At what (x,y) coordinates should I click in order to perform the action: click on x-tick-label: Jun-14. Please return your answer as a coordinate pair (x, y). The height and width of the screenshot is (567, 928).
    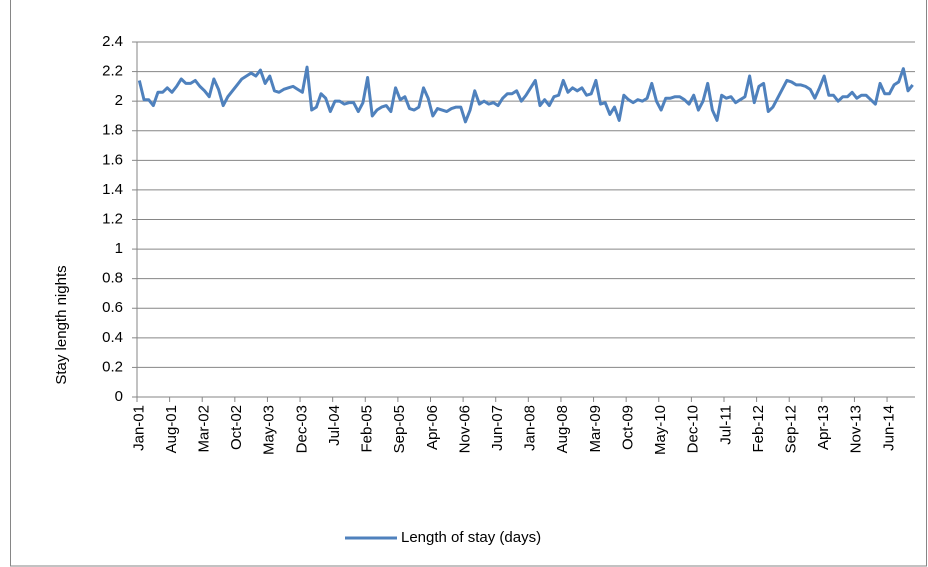
    Looking at the image, I should click on (888, 428).